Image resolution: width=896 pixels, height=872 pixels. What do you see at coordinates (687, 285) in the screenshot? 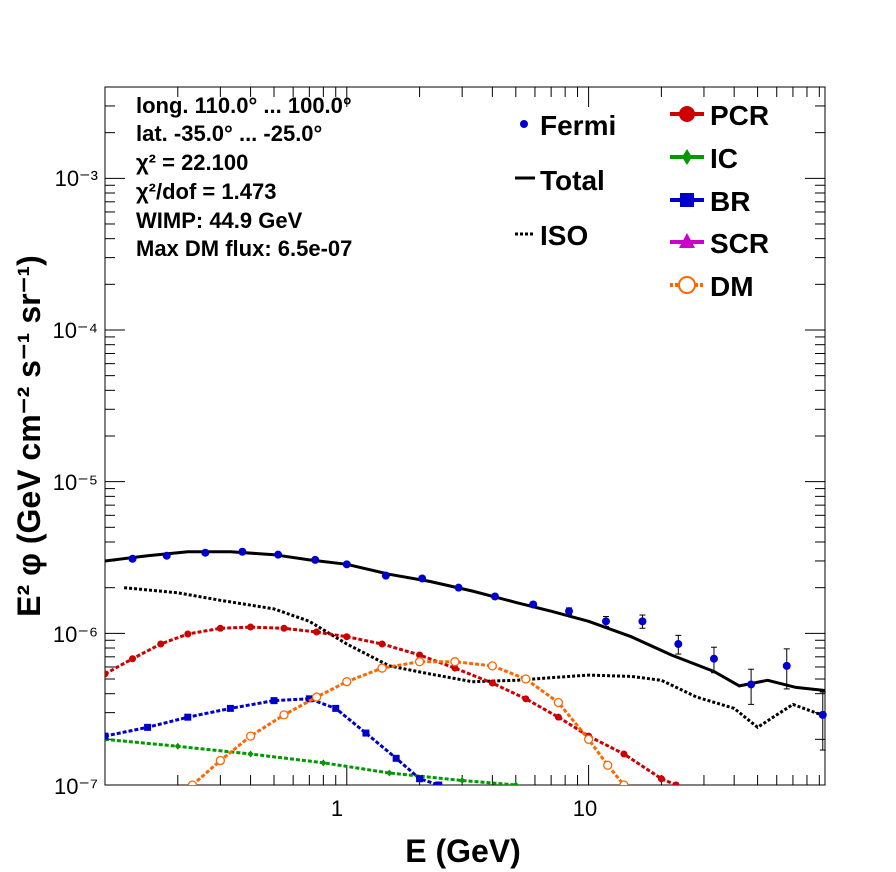
I see `legend-dm-marker` at bounding box center [687, 285].